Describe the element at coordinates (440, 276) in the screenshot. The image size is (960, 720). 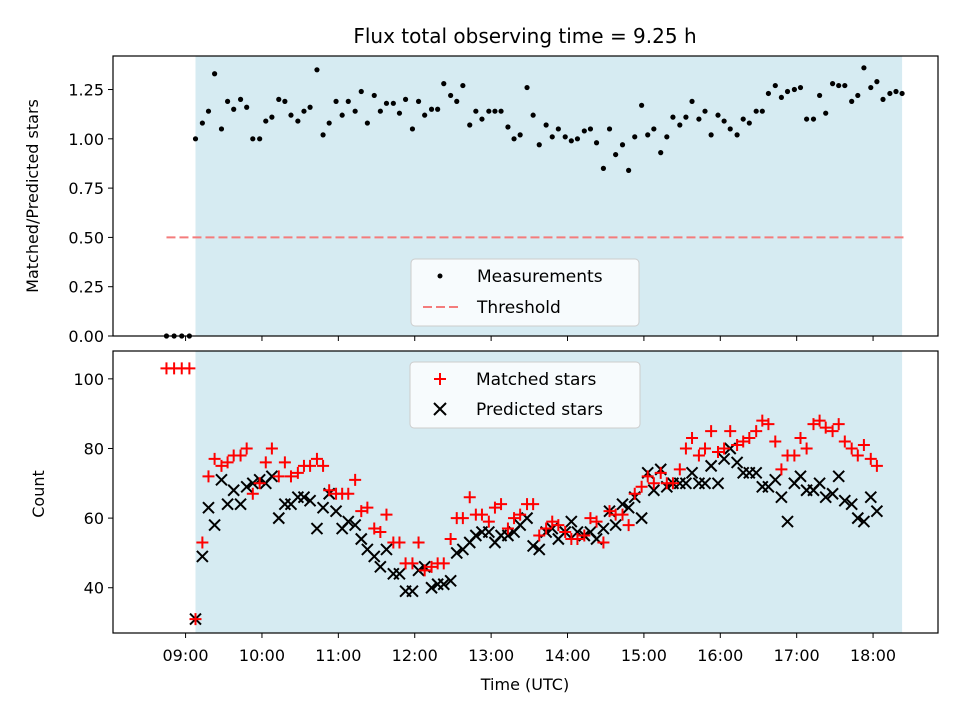
I see `legend-measurement-marker` at that location.